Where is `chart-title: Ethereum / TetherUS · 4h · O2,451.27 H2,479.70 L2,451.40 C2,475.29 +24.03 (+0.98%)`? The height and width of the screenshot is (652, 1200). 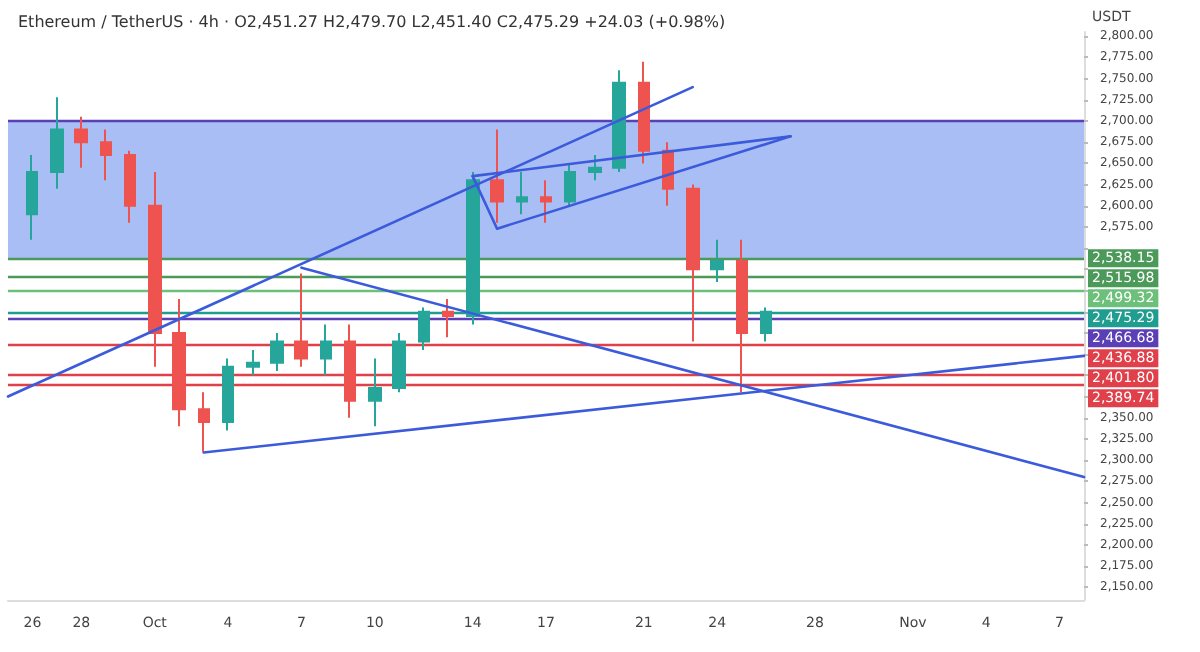
chart-title: Ethereum / TetherUS · 4h · O2,451.27 H2,479.70 L2,451.40 C2,475.29 +24.03 (+0.98%) is located at coordinates (372, 22).